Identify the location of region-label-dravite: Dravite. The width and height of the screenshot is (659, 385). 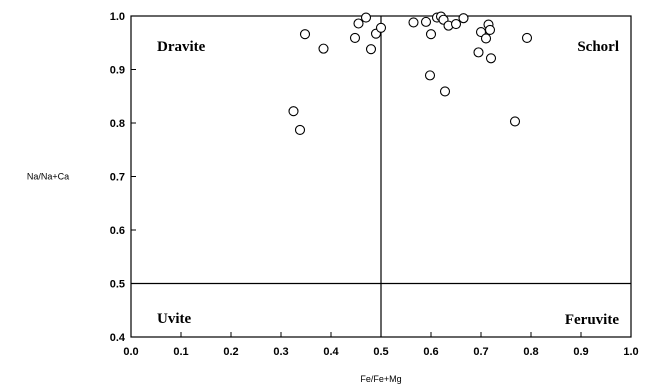
(181, 47).